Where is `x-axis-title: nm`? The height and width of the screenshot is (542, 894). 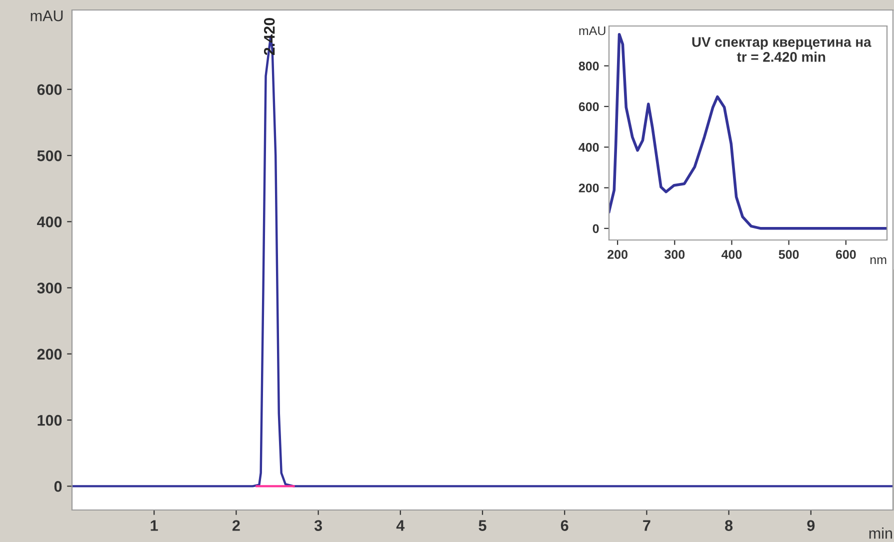 x-axis-title: nm is located at coordinates (878, 260).